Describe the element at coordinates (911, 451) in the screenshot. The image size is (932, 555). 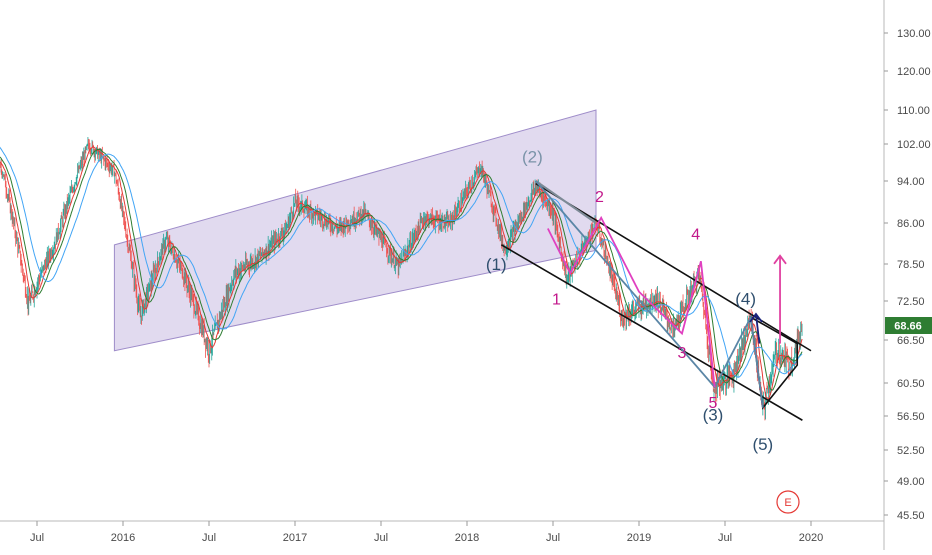
I see `price-tick-label: 52.50` at that location.